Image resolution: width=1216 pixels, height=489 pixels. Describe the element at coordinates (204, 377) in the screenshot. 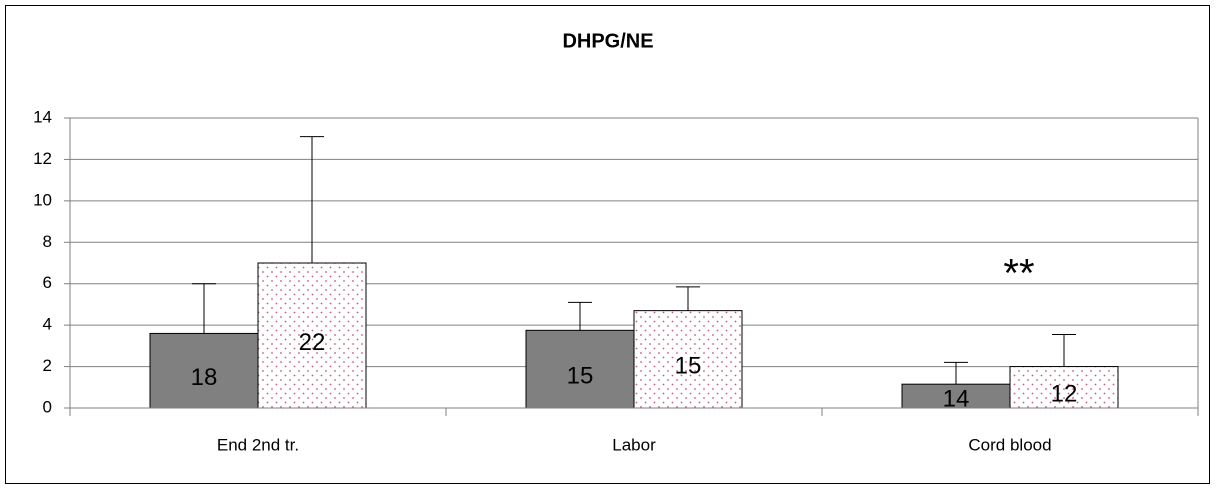

I see `bar-label: 18` at that location.